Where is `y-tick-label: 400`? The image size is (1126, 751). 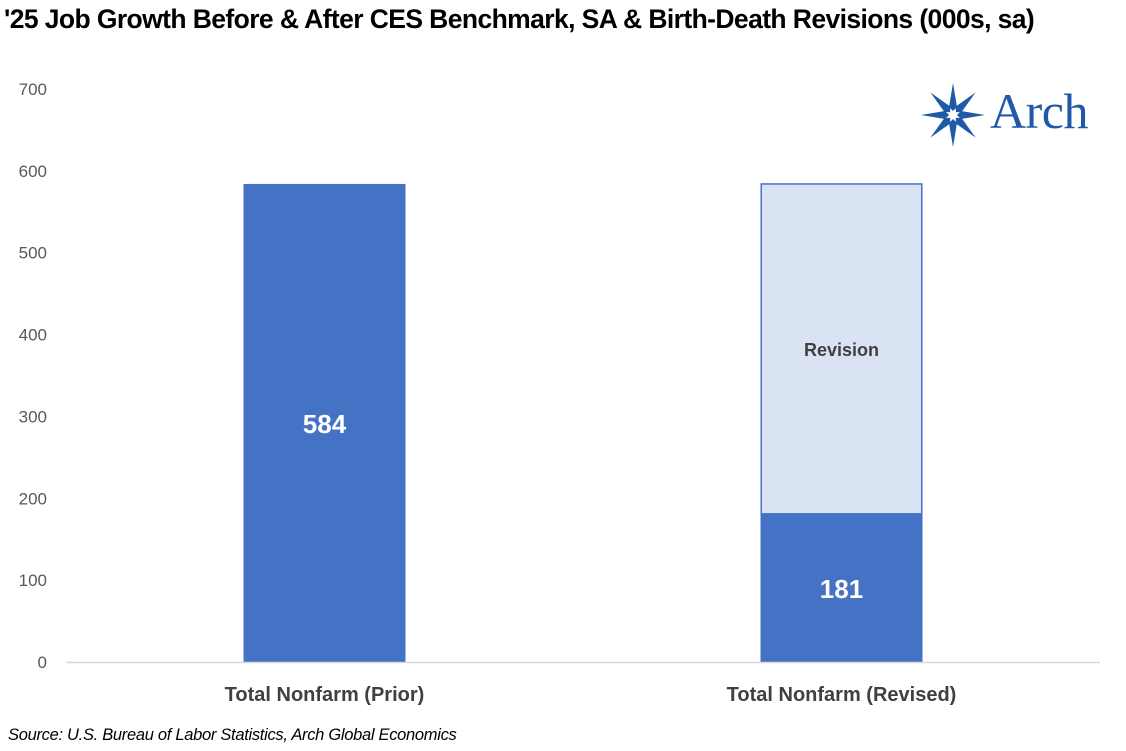 y-tick-label: 400 is located at coordinates (33, 335).